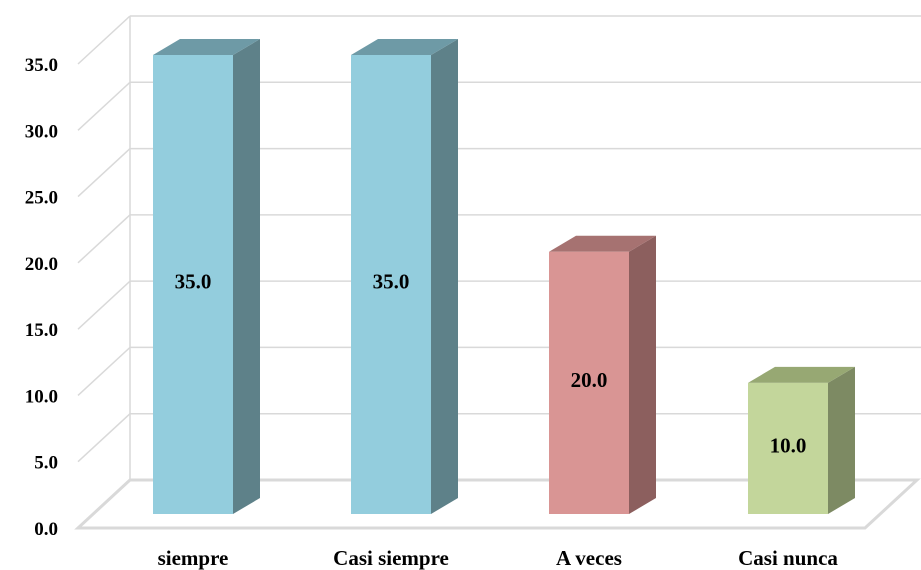  What do you see at coordinates (41, 131) in the screenshot?
I see `y-tick-label: 30.0` at bounding box center [41, 131].